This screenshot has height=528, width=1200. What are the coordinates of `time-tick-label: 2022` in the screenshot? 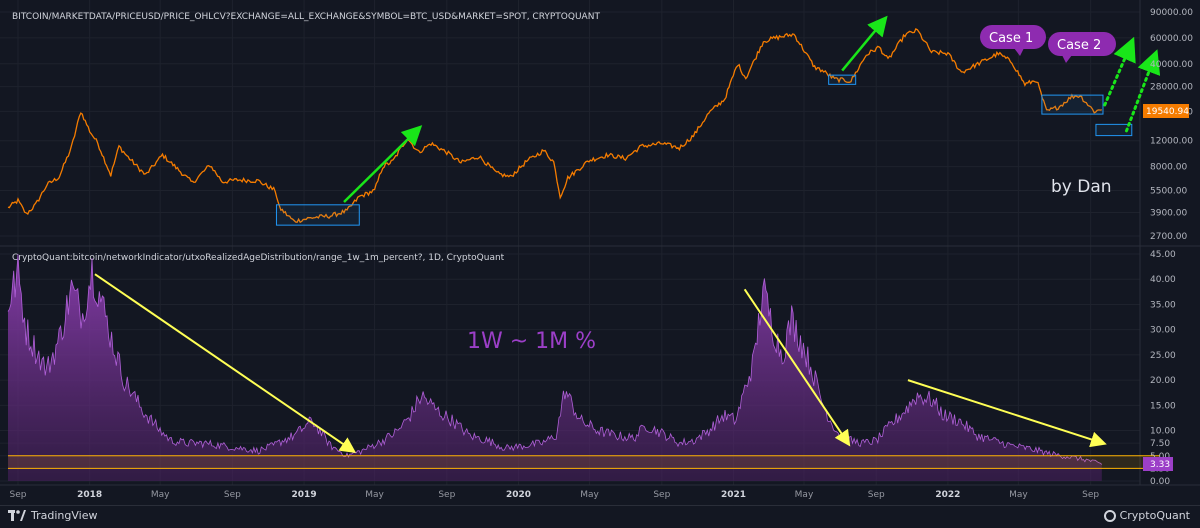 It's located at (947, 495).